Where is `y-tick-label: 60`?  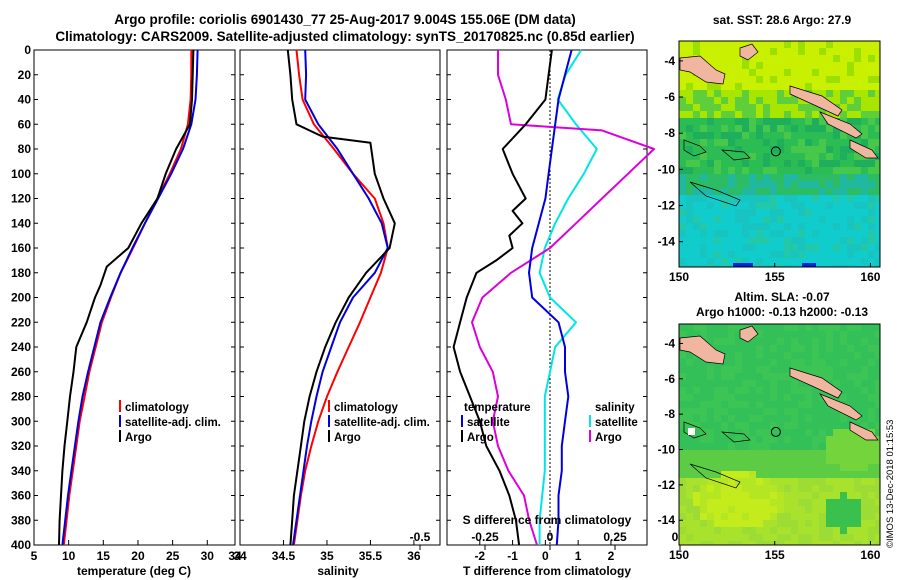
y-tick-label: 60 is located at coordinates (25, 124).